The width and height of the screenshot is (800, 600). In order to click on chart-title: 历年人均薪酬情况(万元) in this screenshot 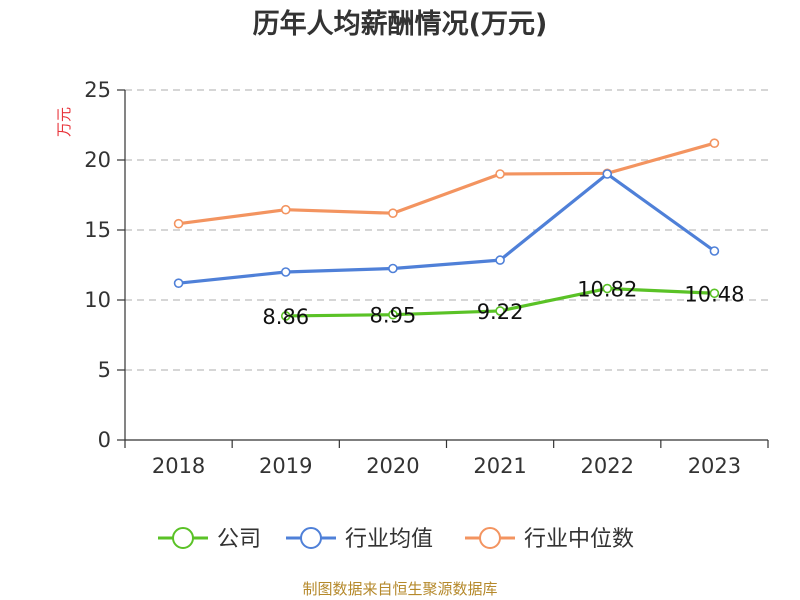, I will do `click(400, 24)`.